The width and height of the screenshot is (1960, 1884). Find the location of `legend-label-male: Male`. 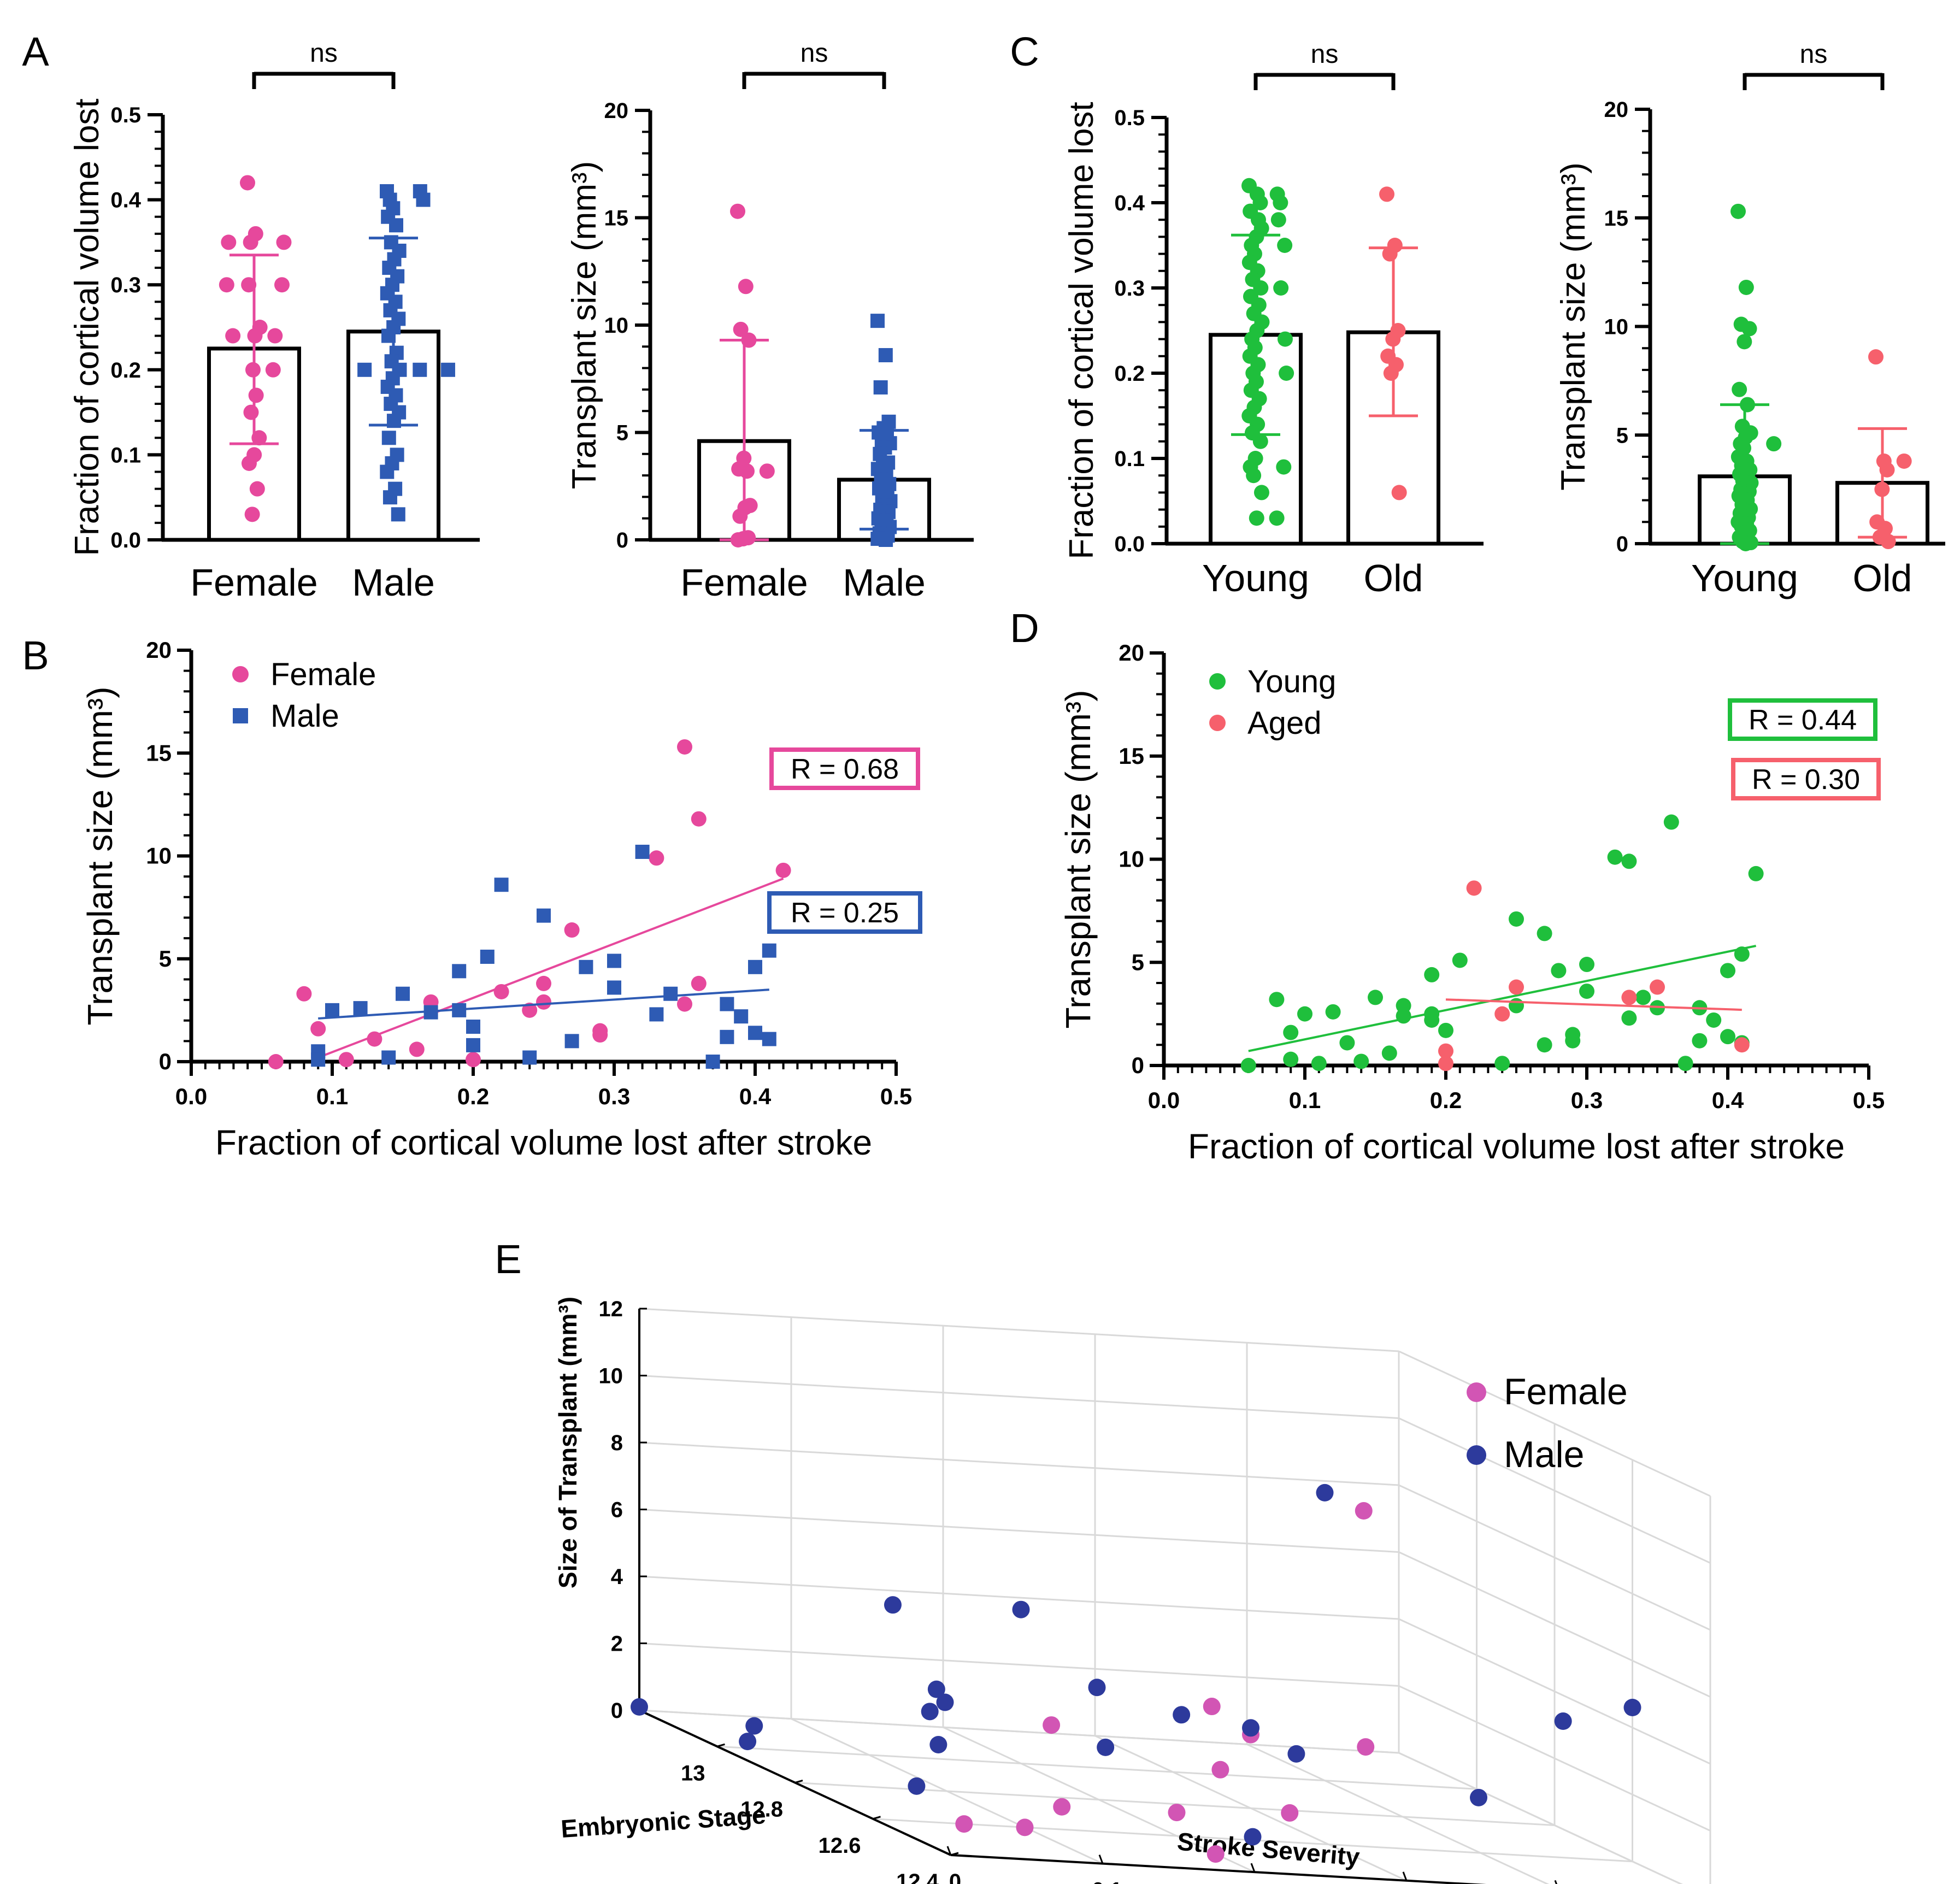

legend-label-male: Male is located at coordinates (1544, 1455).